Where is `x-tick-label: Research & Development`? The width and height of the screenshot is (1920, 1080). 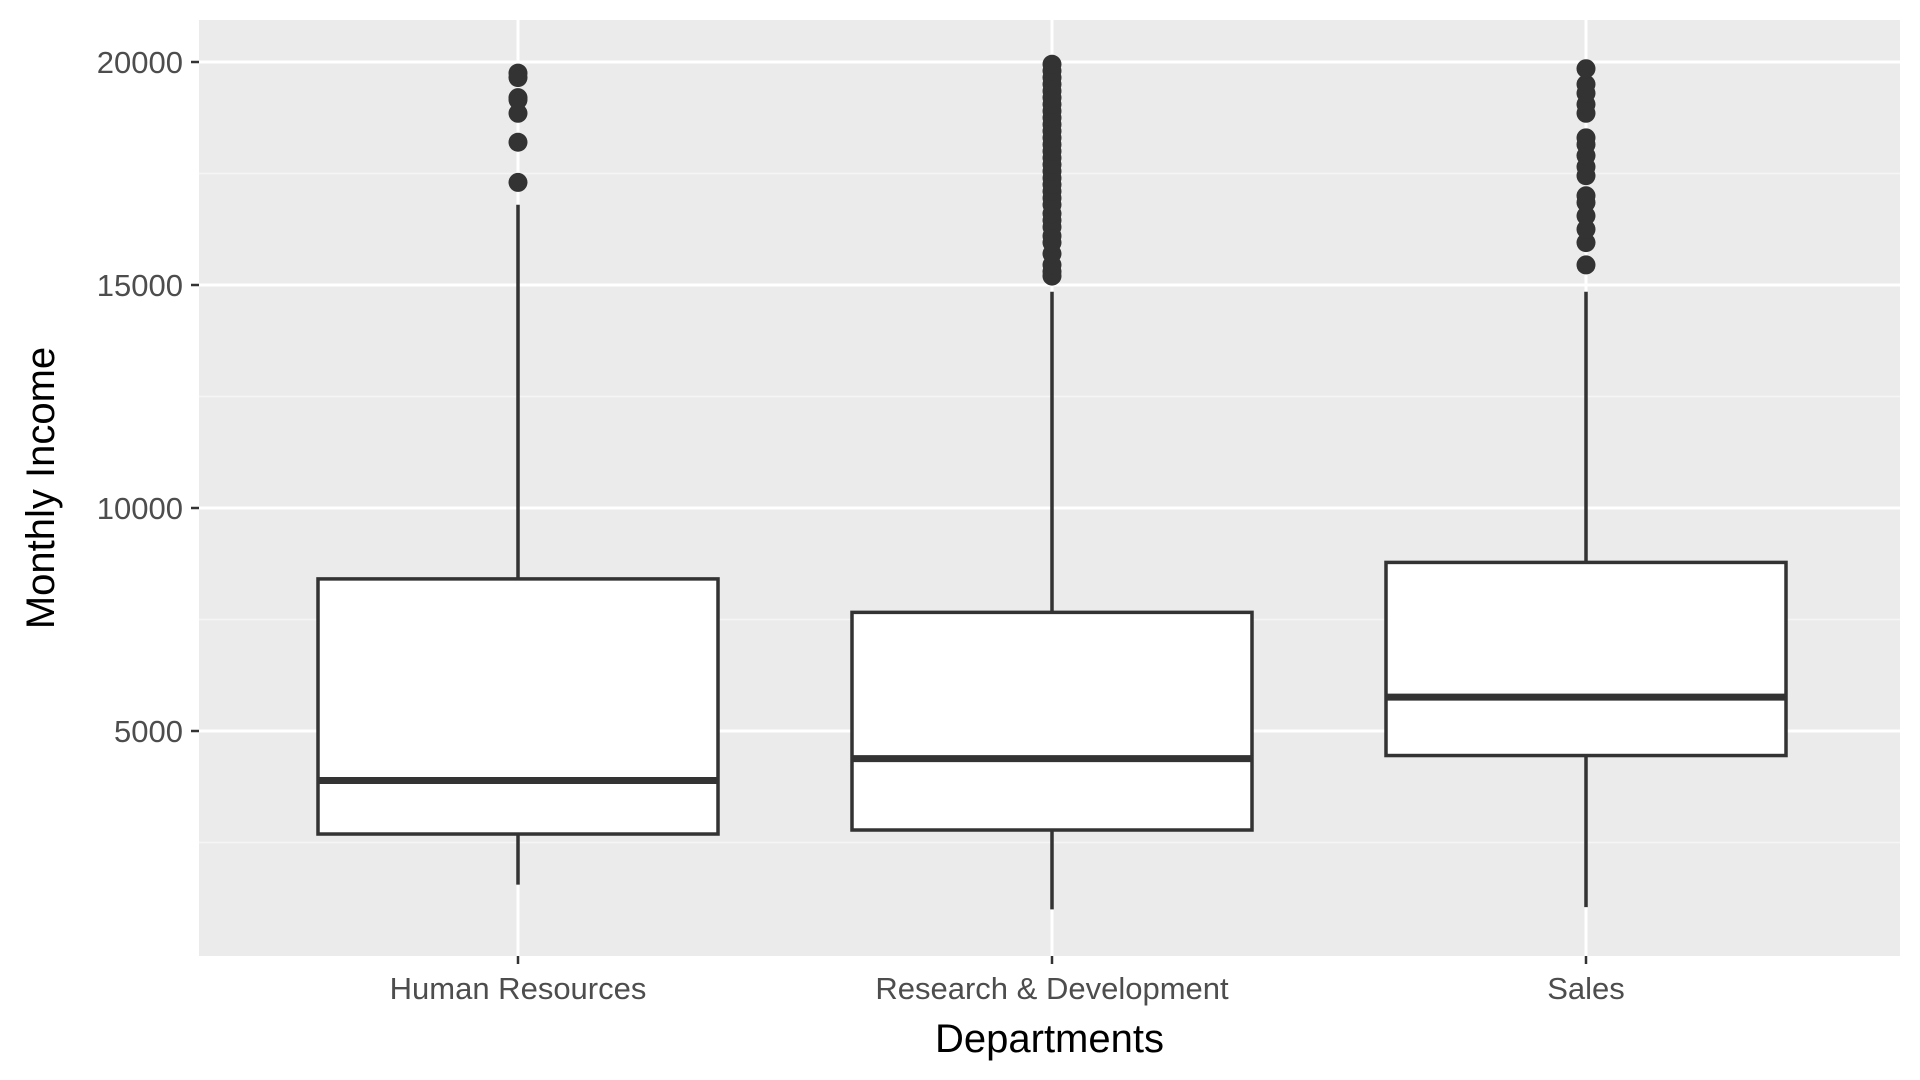 x-tick-label: Research & Development is located at coordinates (1052, 988).